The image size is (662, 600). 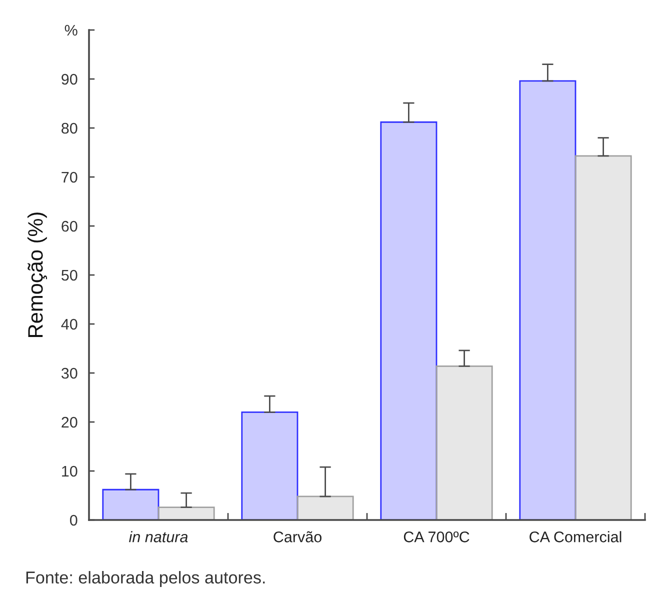 What do you see at coordinates (70, 422) in the screenshot?
I see `y-tick-label: 20` at bounding box center [70, 422].